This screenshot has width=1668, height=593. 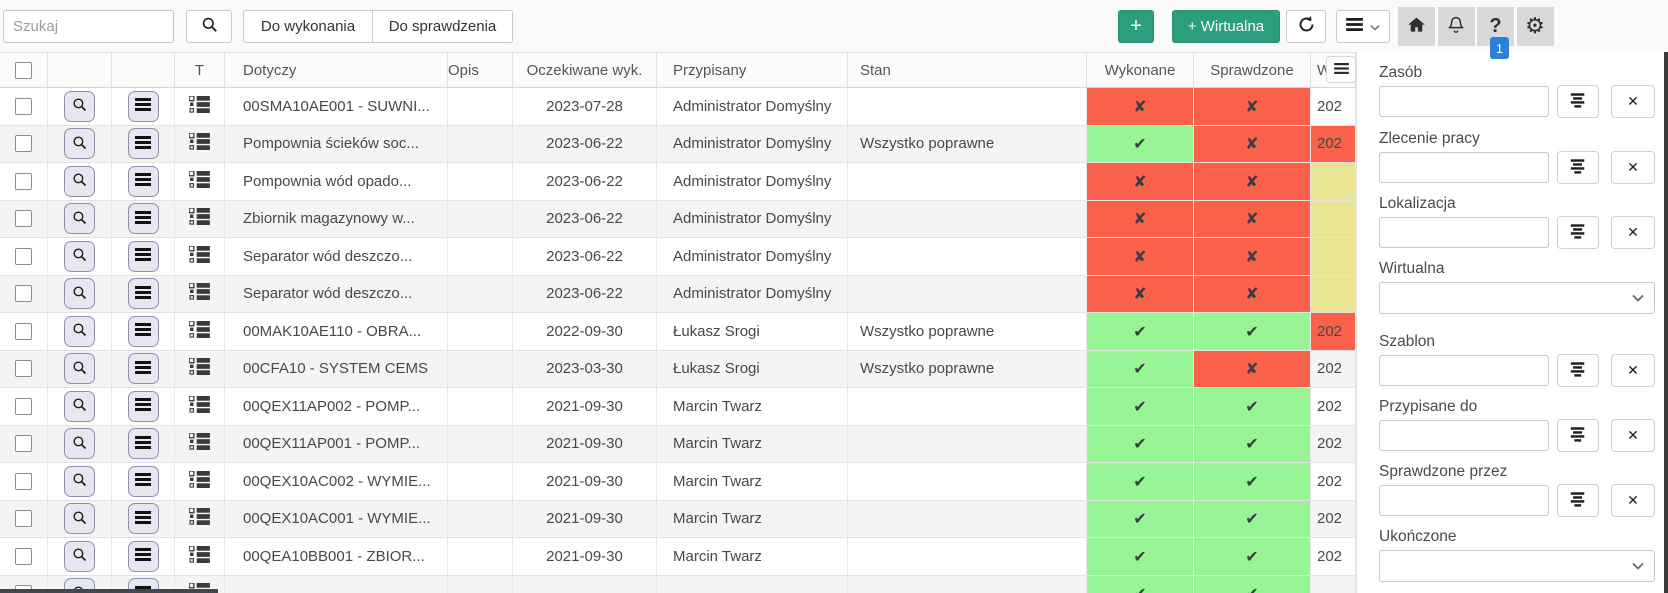 What do you see at coordinates (967, 70) in the screenshot?
I see `column-header-stan: Stan` at bounding box center [967, 70].